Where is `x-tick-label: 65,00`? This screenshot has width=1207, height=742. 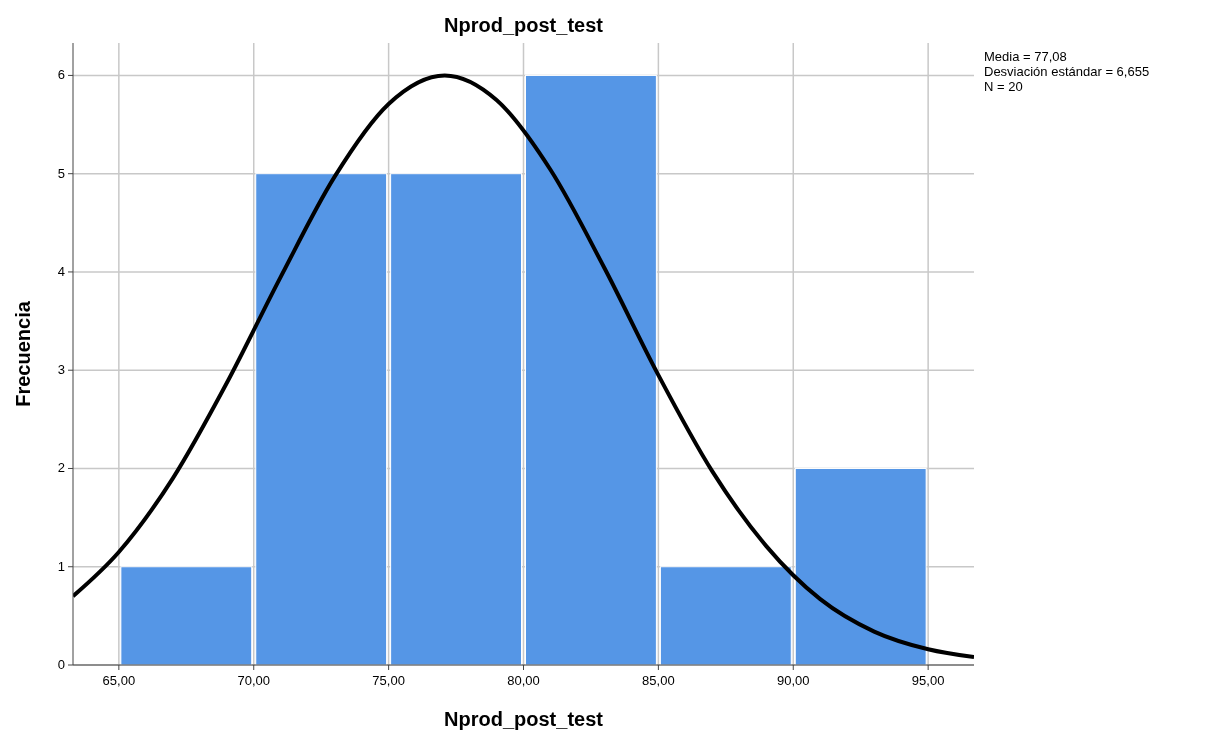 x-tick-label: 65,00 is located at coordinates (119, 680).